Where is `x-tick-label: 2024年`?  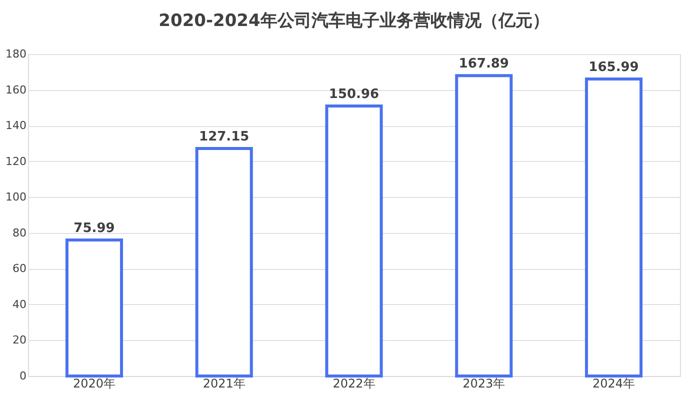 x-tick-label: 2024年 is located at coordinates (614, 383).